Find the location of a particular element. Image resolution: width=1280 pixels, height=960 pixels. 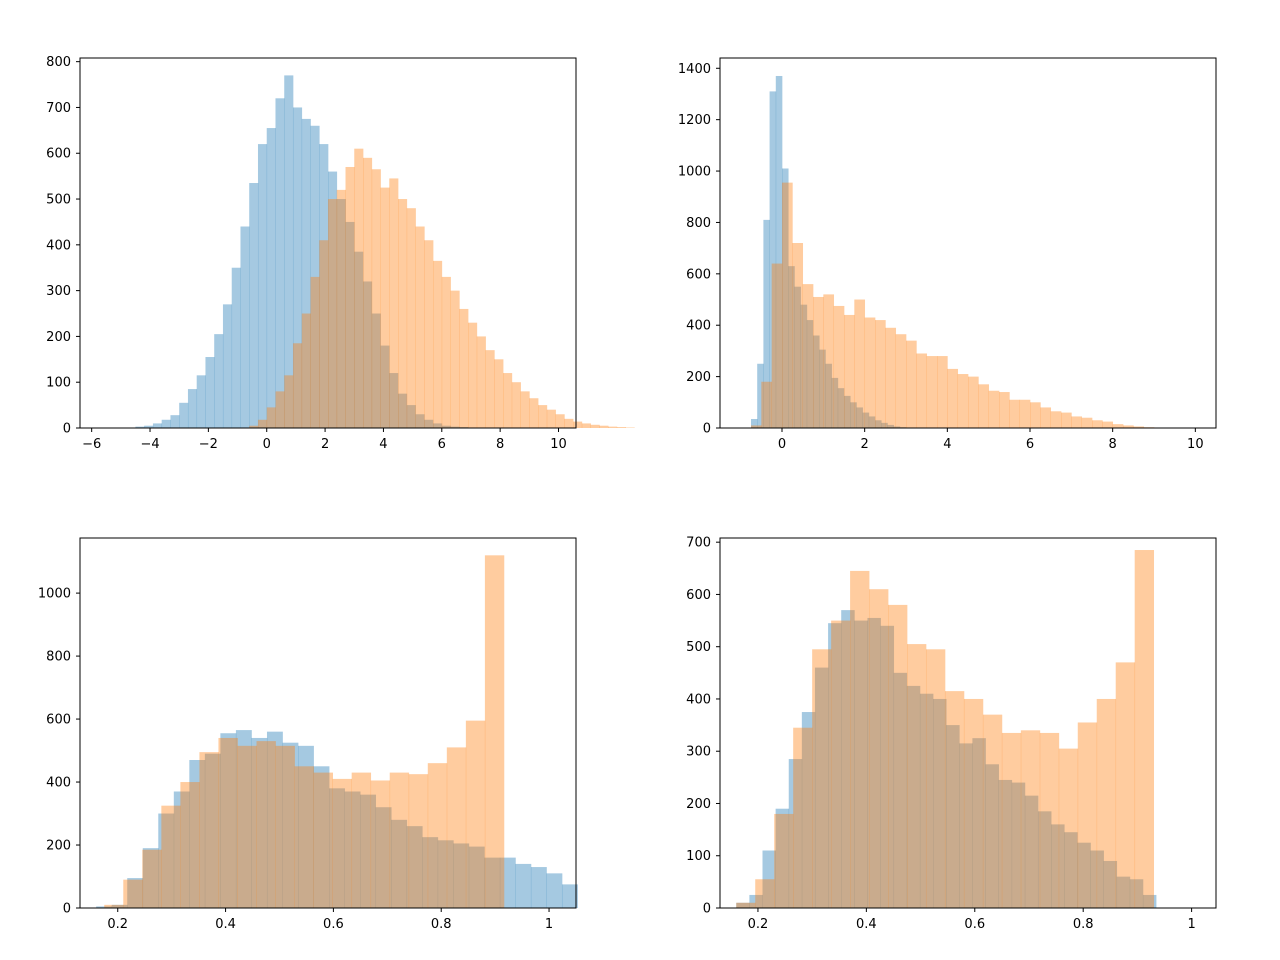

x-tick-label: 6 is located at coordinates (442, 444).